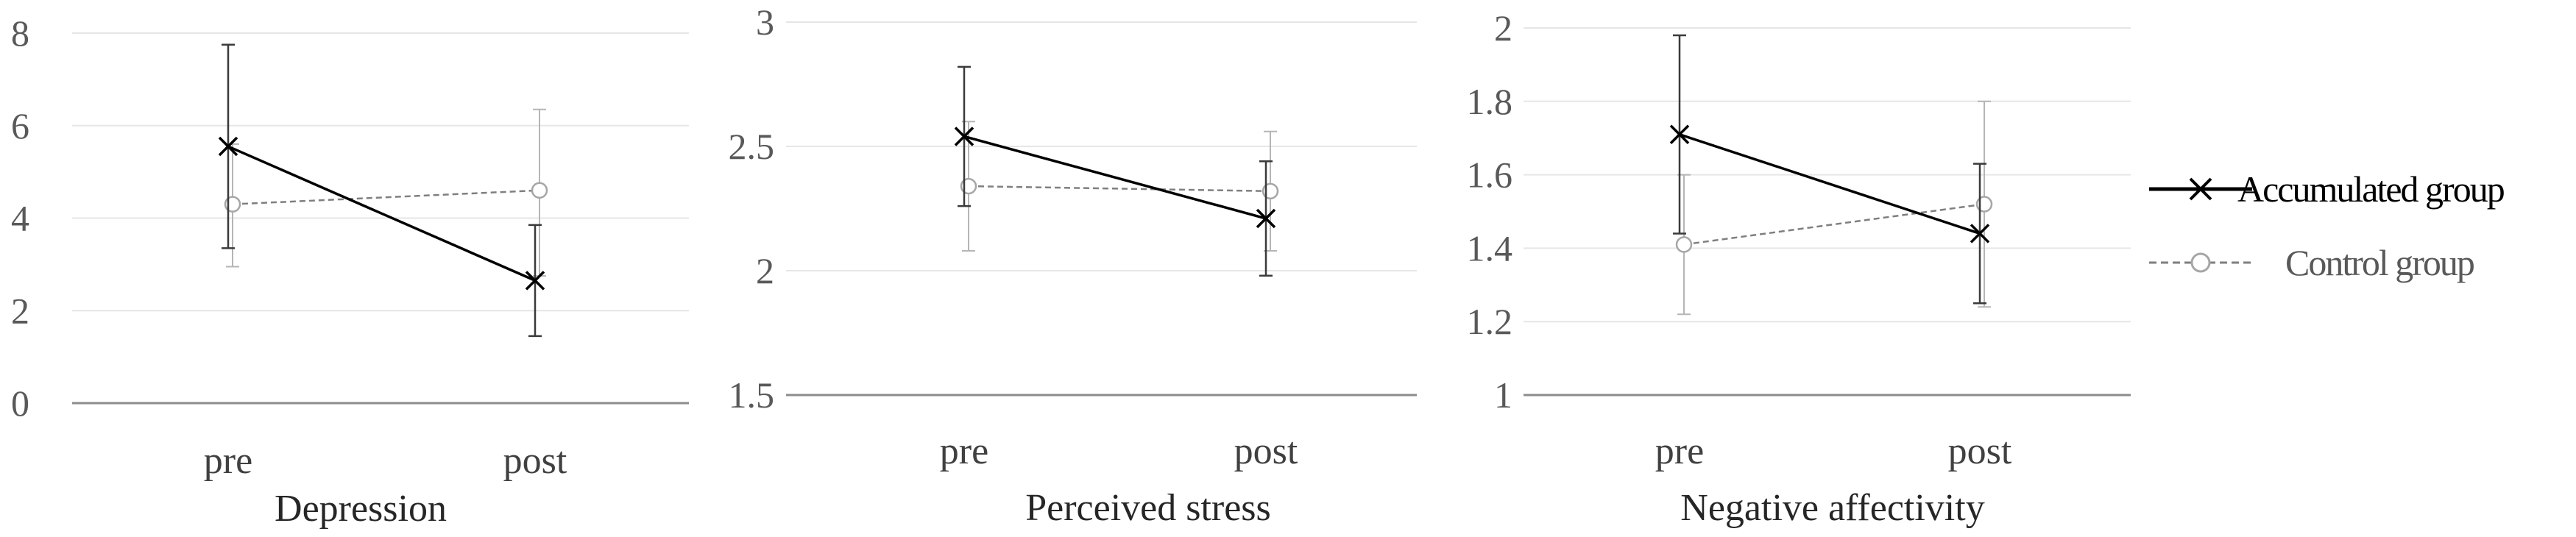 Image resolution: width=2576 pixels, height=537 pixels. I want to click on y-tick-label: 8, so click(20, 33).